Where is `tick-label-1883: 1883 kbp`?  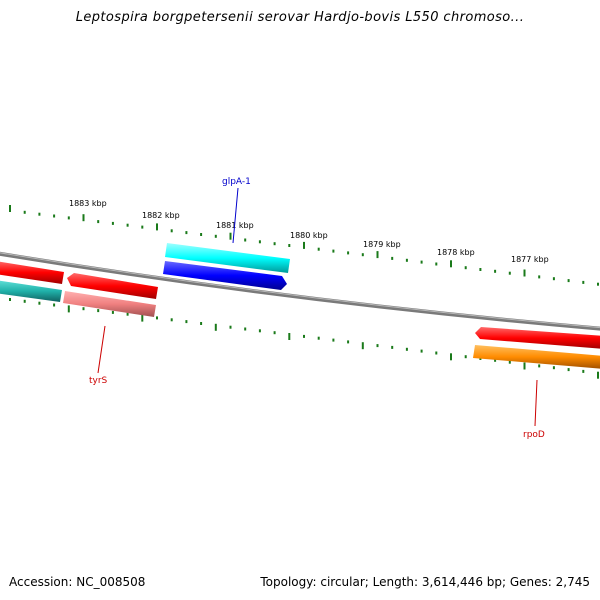 tick-label-1883: 1883 kbp is located at coordinates (88, 203).